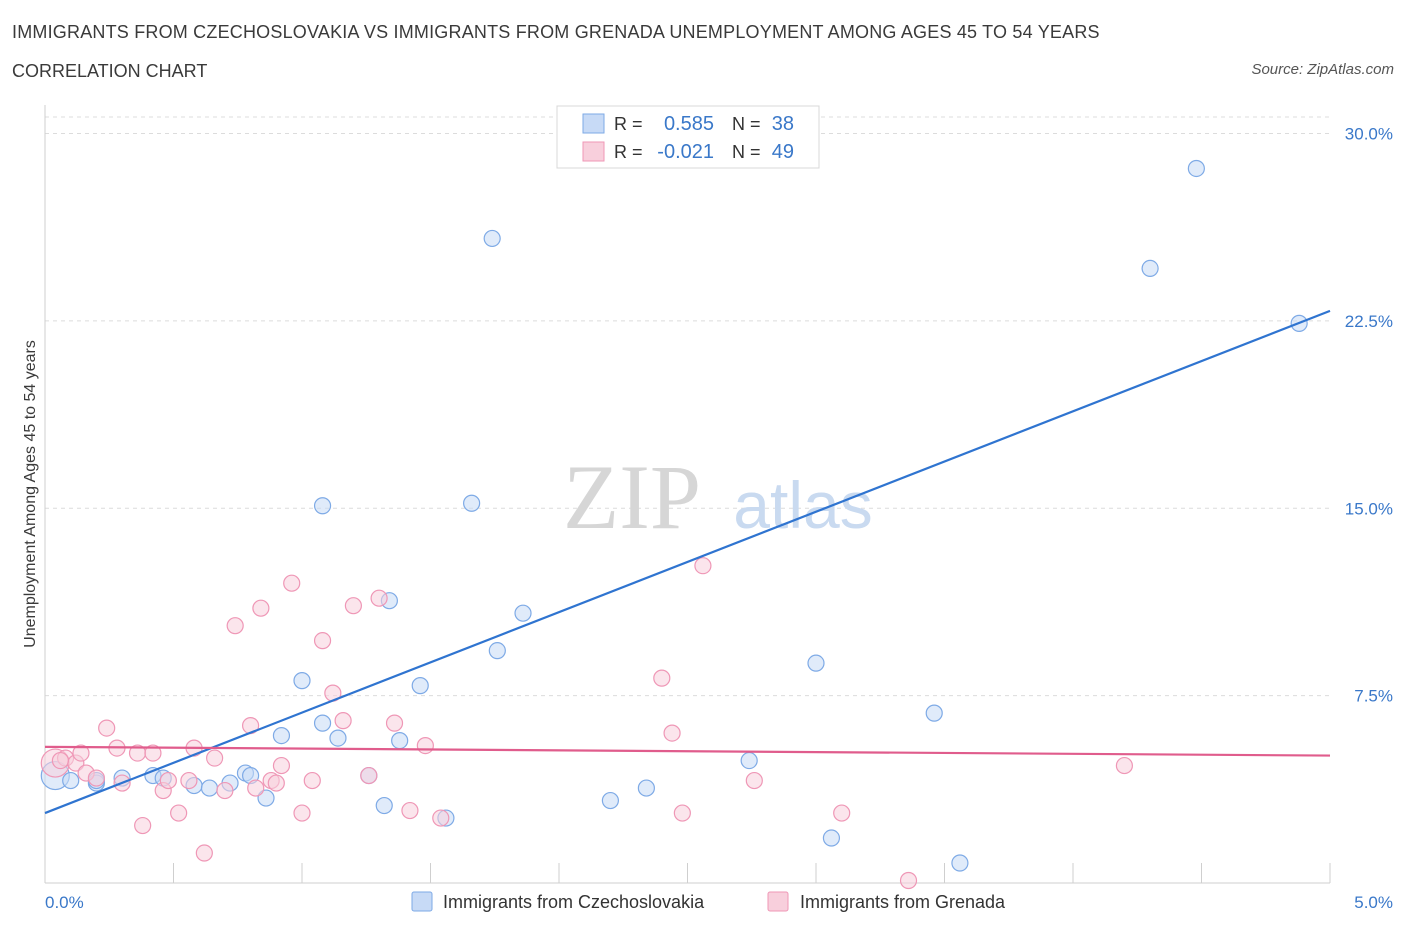 Image resolution: width=1406 pixels, height=930 pixels. Describe the element at coordinates (574, 902) in the screenshot. I see `series-legend-label-czechoslovakia: Immigrants from Czechoslovakia` at that location.